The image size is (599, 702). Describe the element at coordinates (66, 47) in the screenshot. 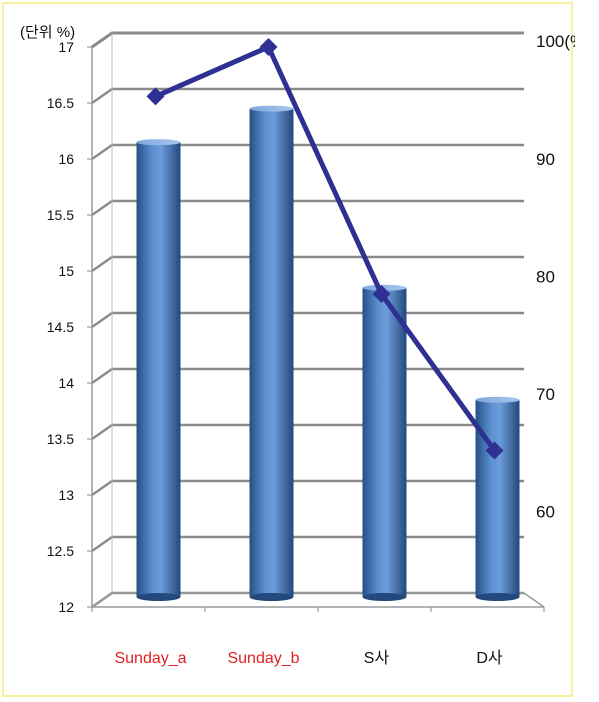

I see `y-left-tick-label: 17` at that location.